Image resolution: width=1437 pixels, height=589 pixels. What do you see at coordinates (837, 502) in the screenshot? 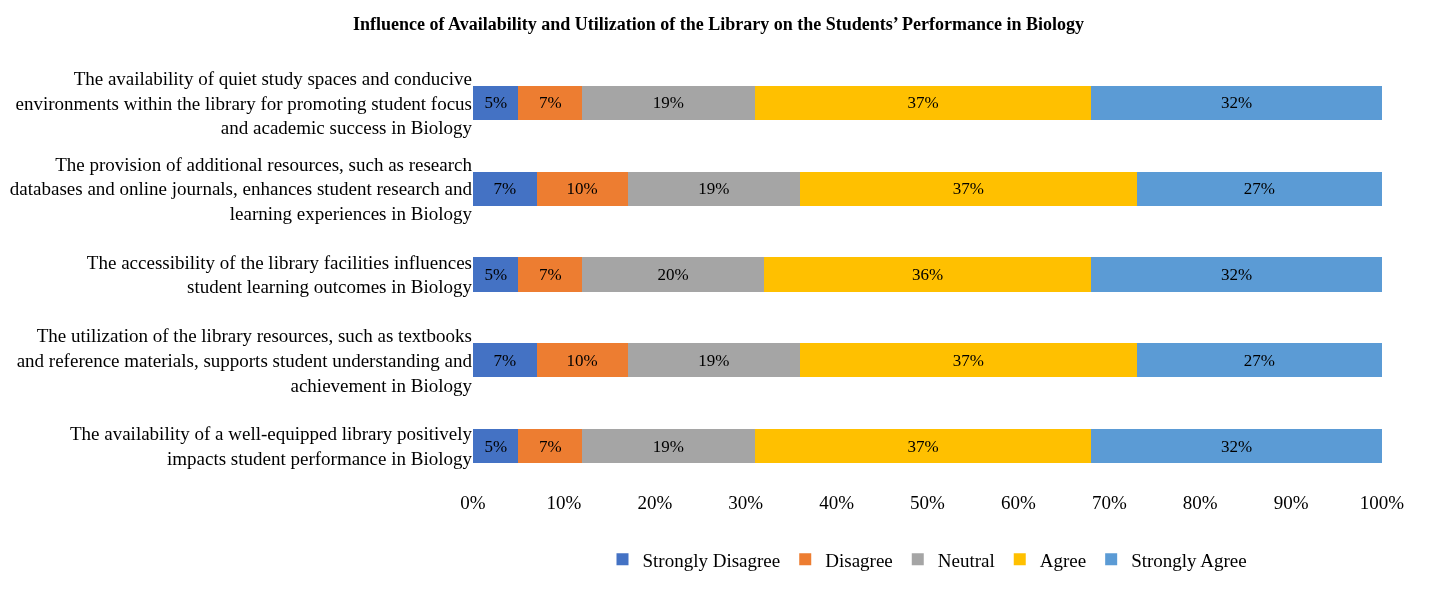
I see `x-tick-label: 40%` at bounding box center [837, 502].